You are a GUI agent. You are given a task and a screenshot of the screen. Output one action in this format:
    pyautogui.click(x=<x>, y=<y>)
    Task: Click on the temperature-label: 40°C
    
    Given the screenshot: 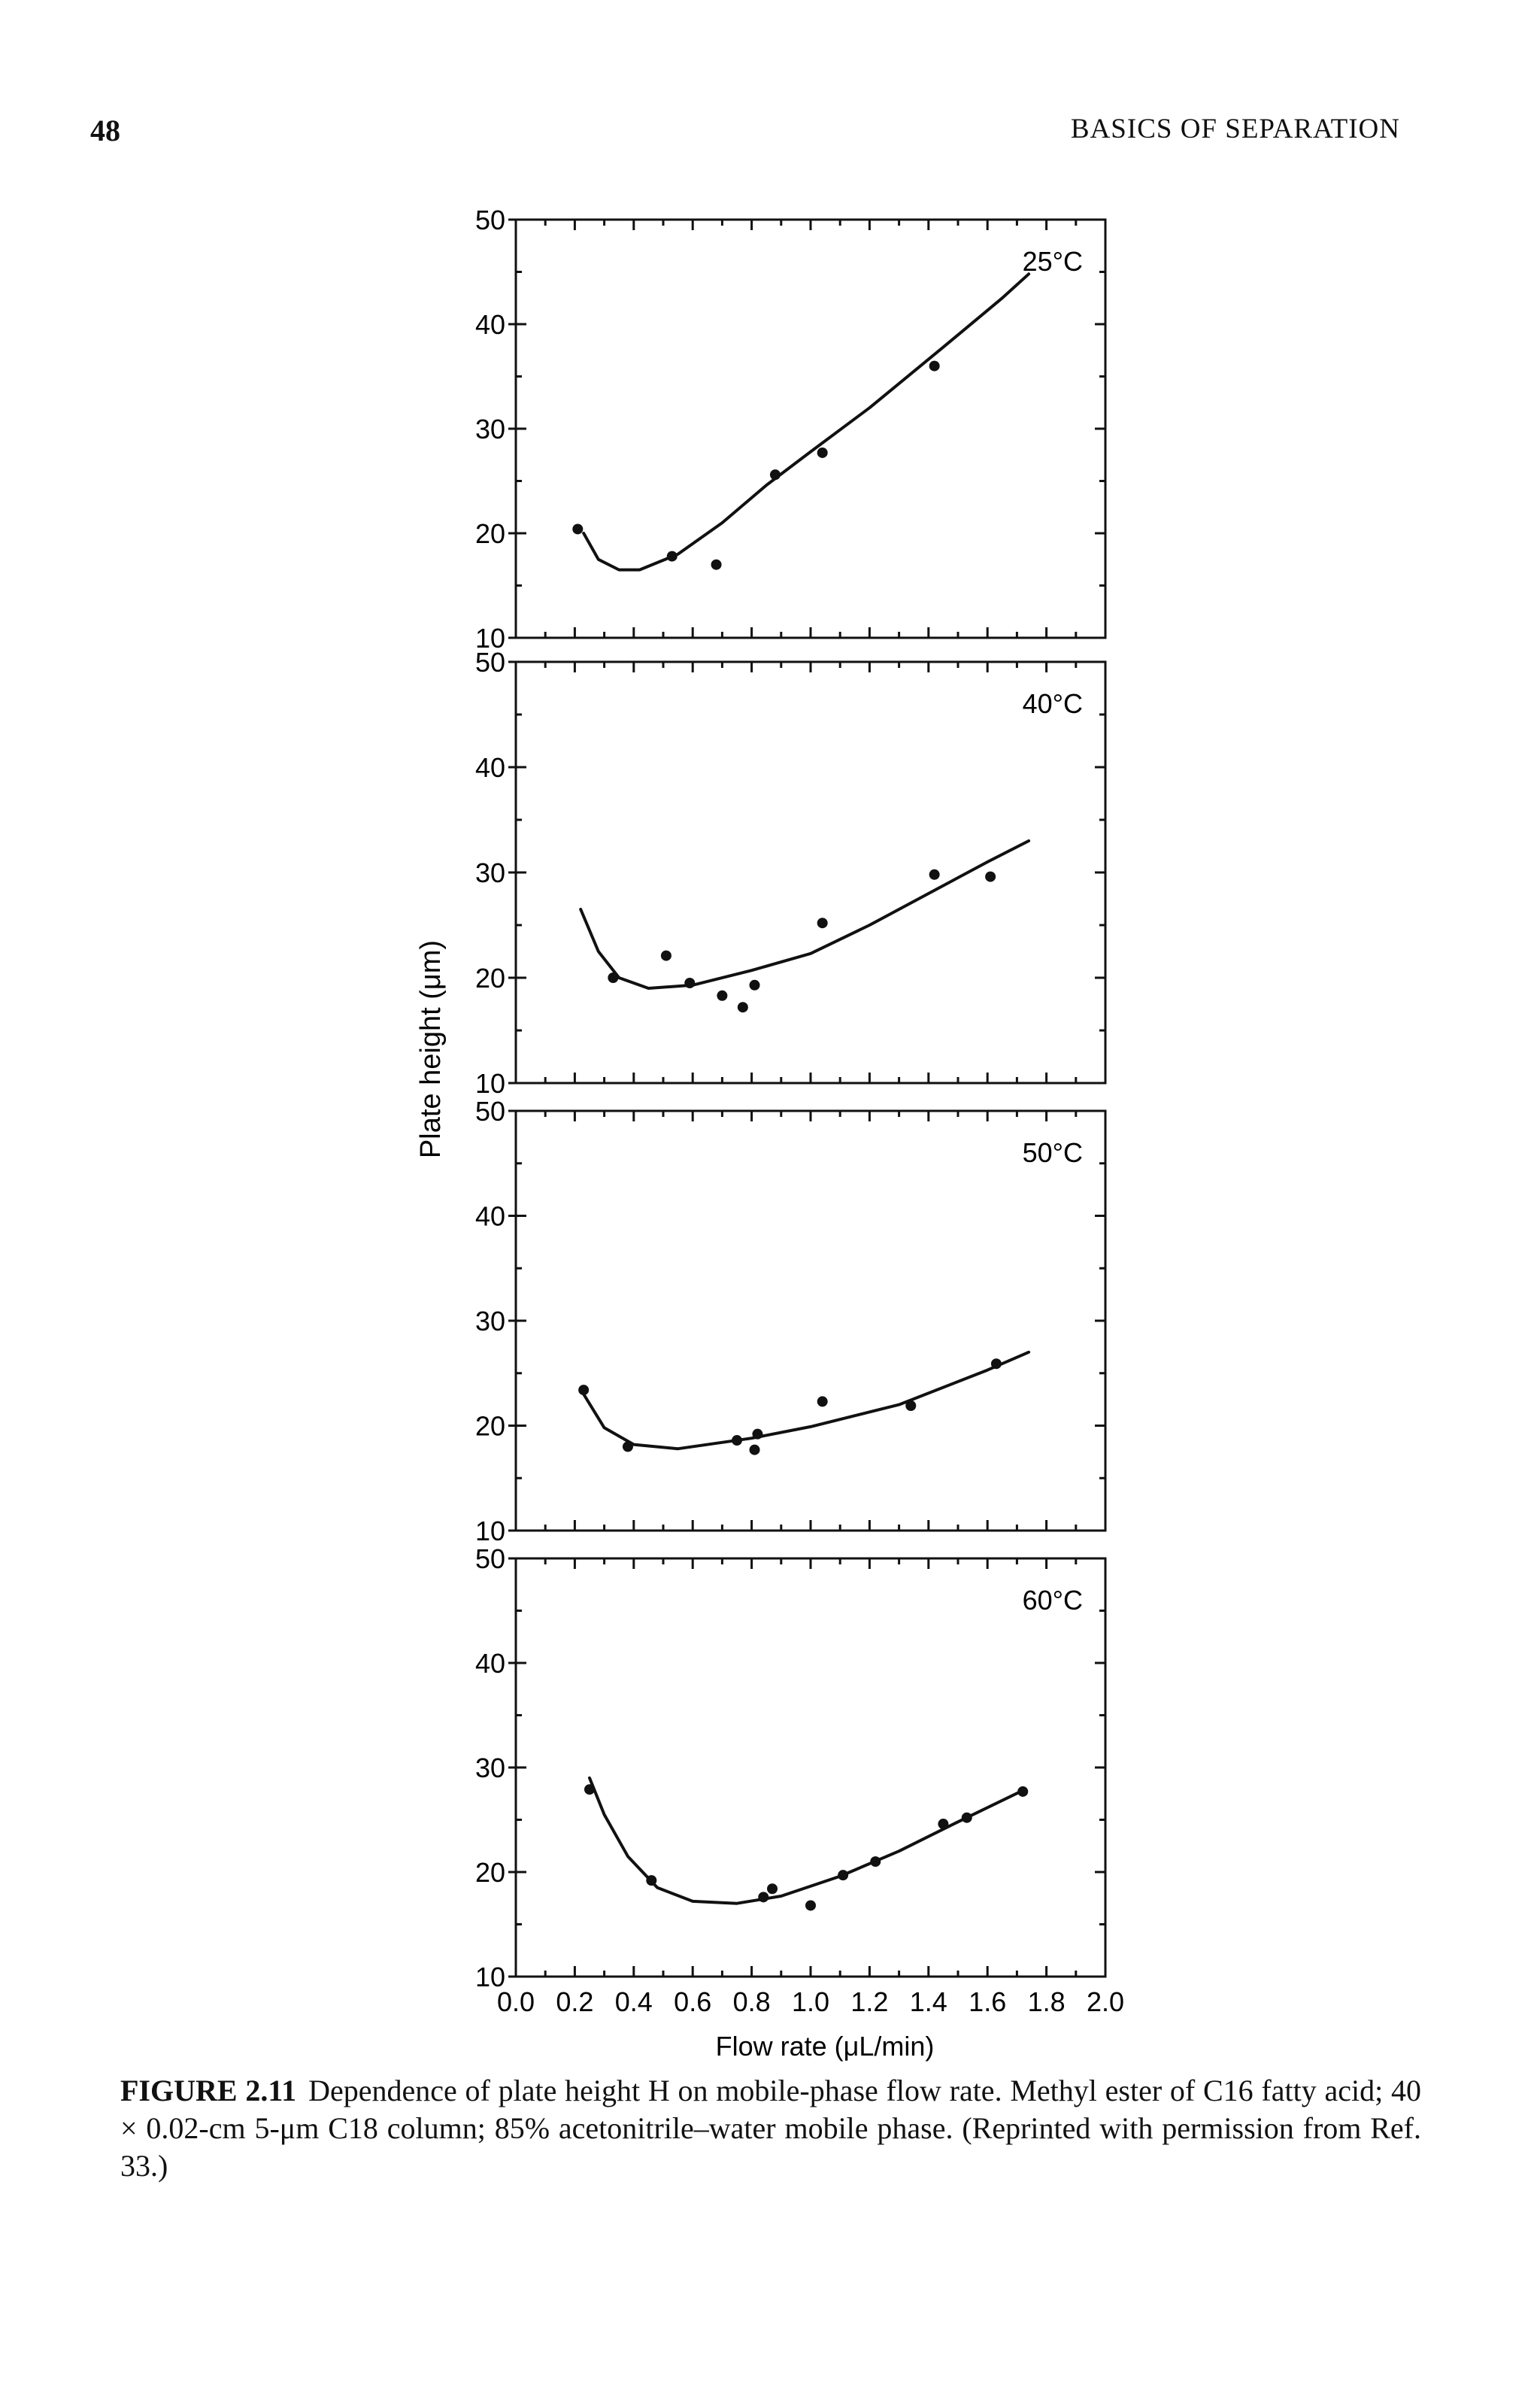 What is the action you would take?
    pyautogui.click(x=1053, y=703)
    